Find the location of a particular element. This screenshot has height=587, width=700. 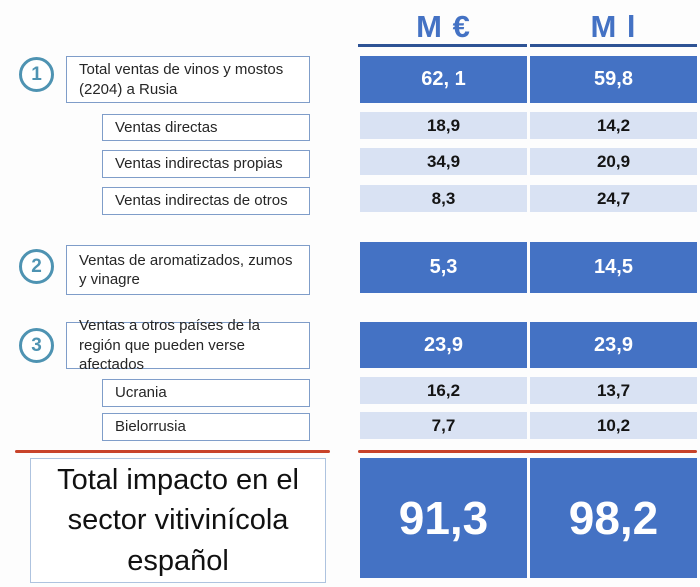

subrow-bielorrusia-label: Bielorrusia is located at coordinates (206, 427).